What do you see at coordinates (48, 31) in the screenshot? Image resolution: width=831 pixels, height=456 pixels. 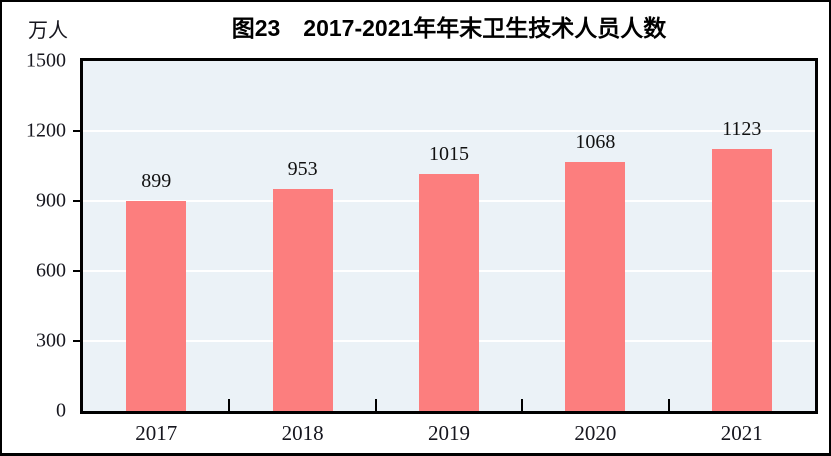 I see `y-axis-unit-label: 万人` at bounding box center [48, 31].